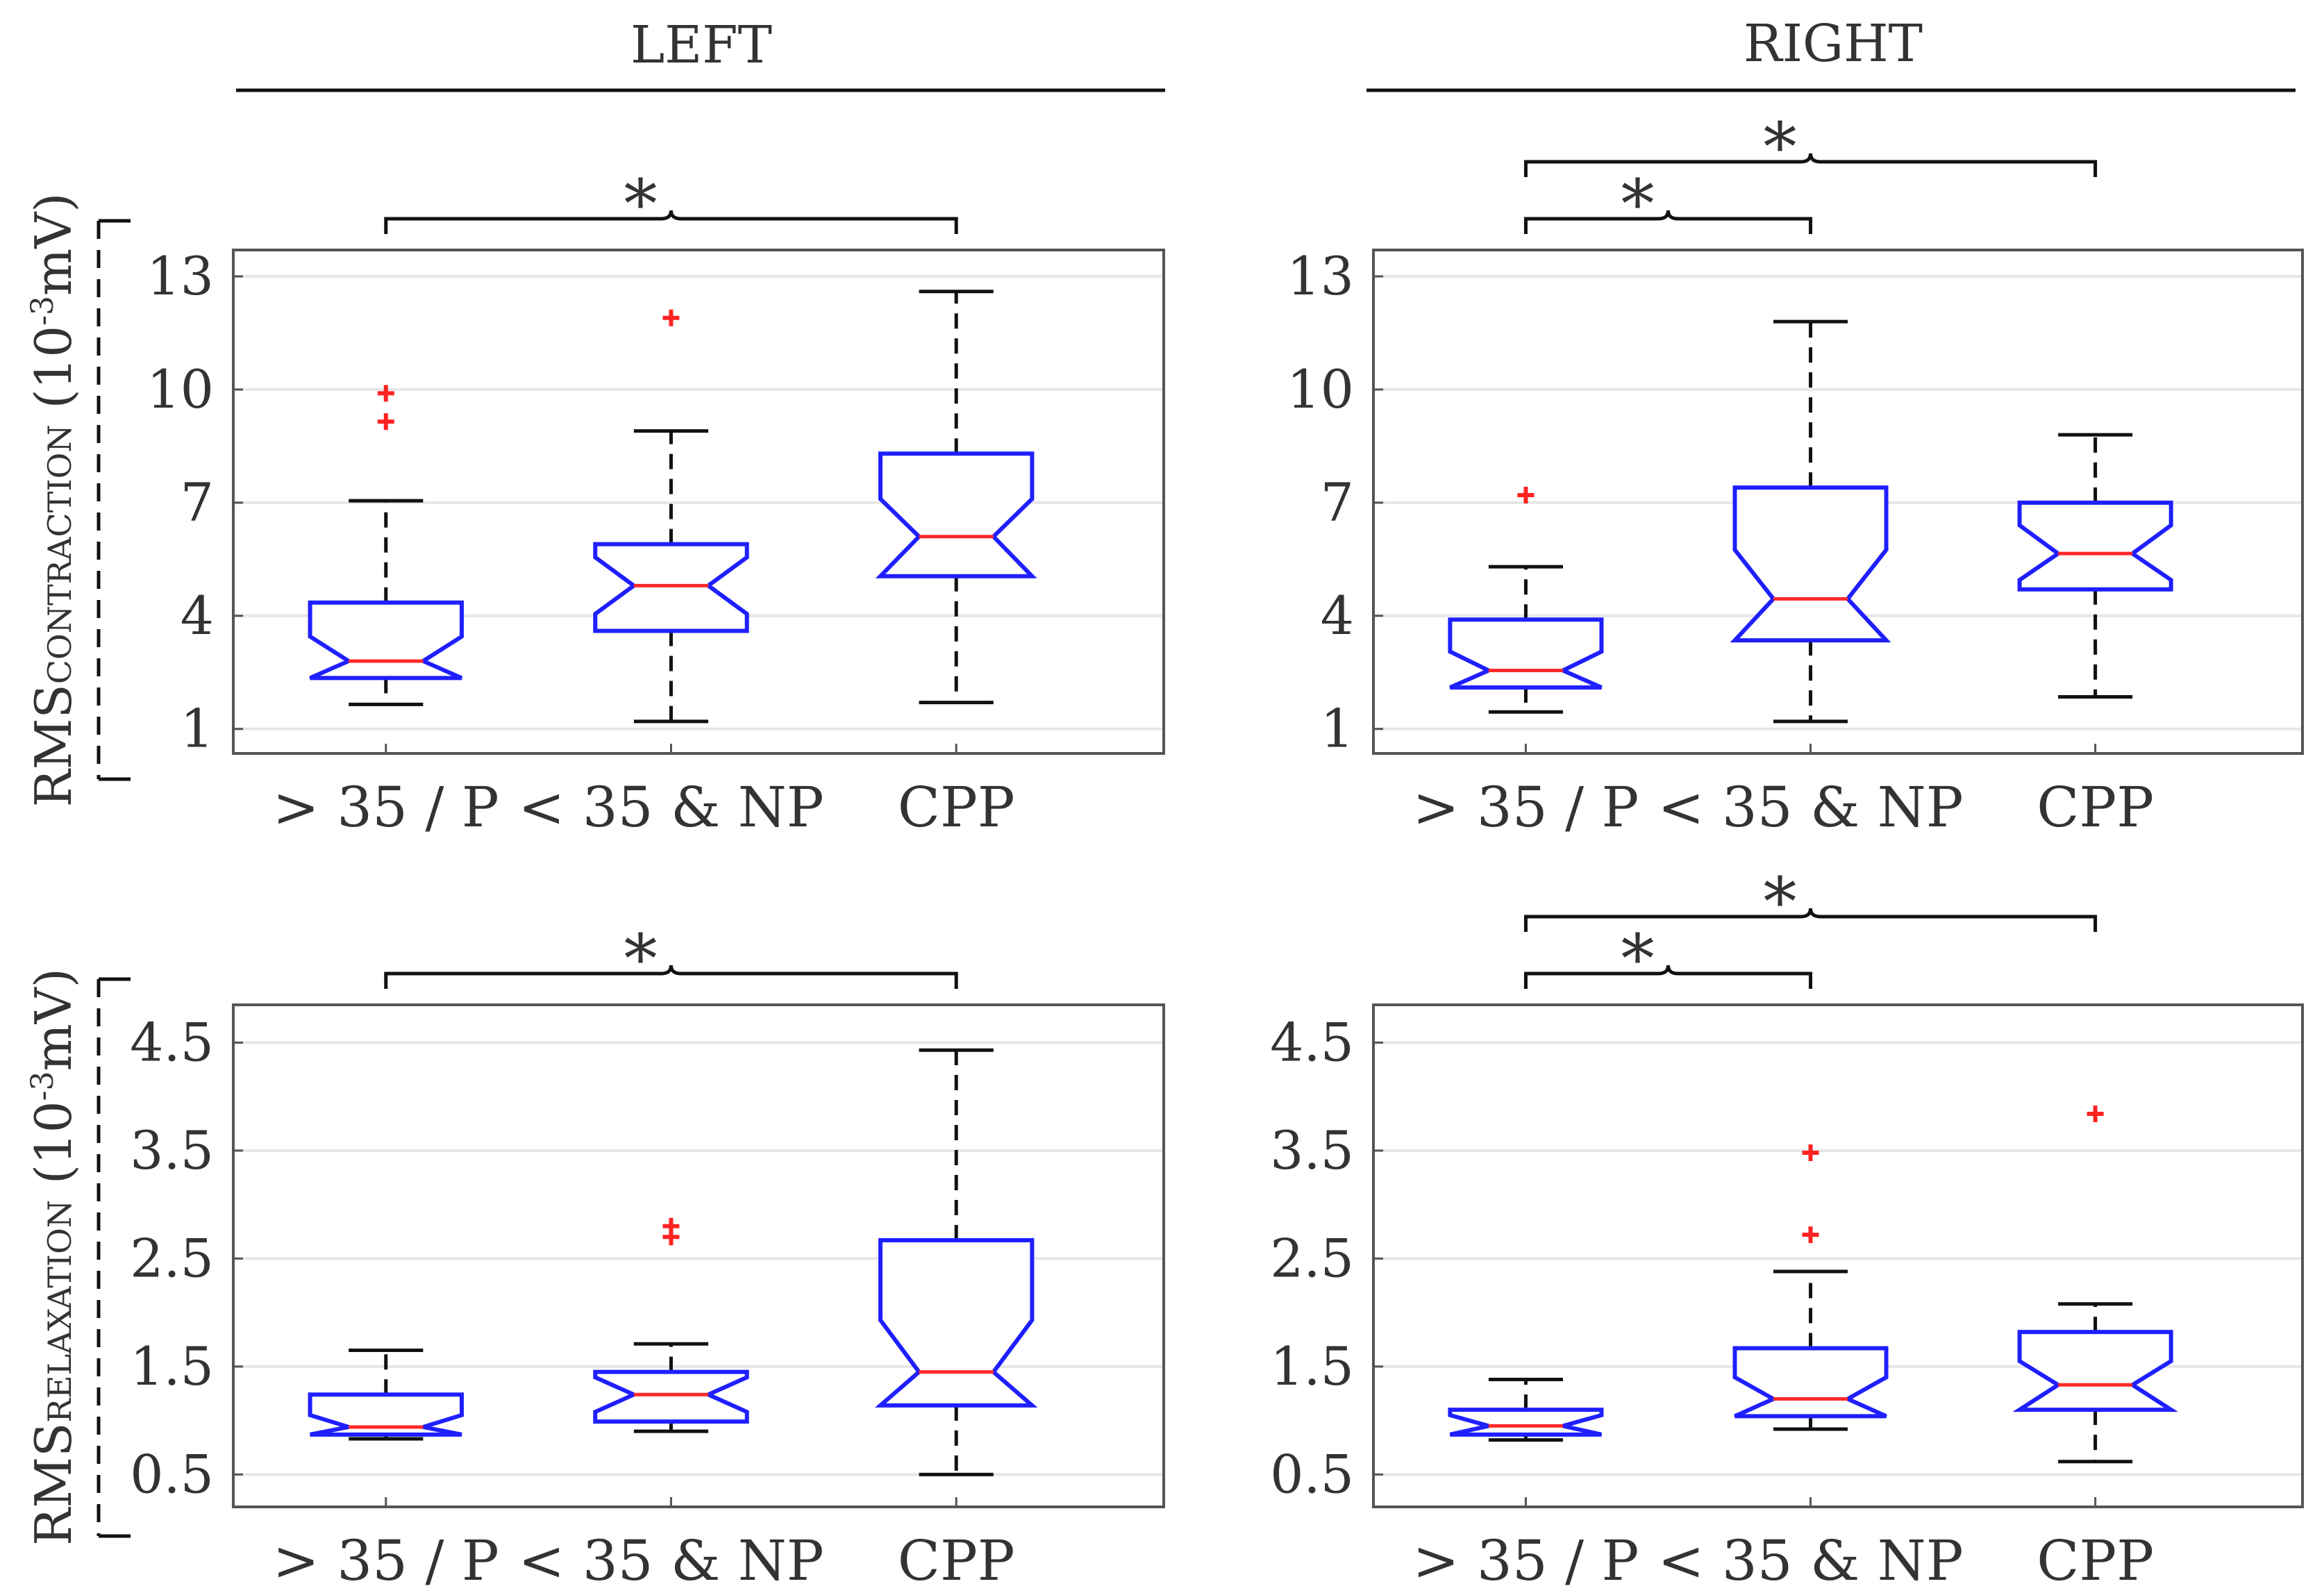 This screenshot has height=1593, width=2324. Describe the element at coordinates (114, 500) in the screenshot. I see `contraction-ylabel-bracket` at that location.